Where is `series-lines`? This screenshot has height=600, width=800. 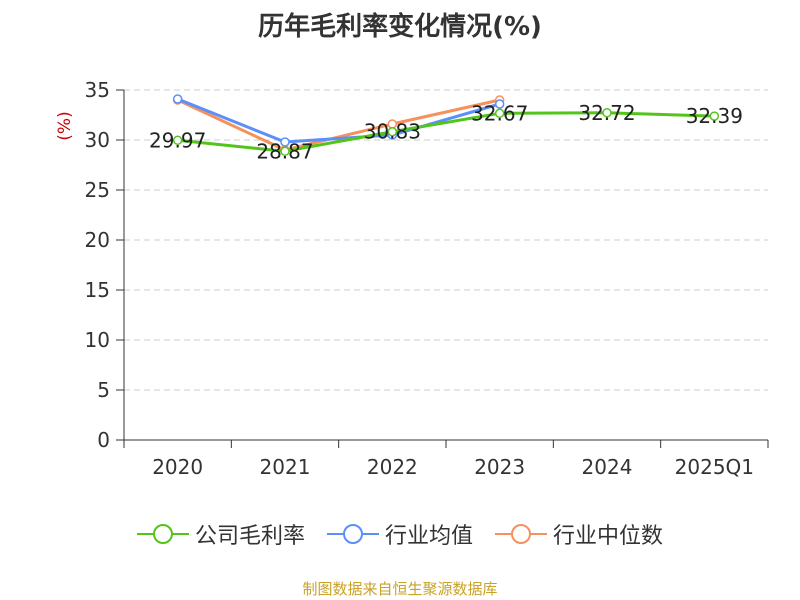 series-lines is located at coordinates (446, 125).